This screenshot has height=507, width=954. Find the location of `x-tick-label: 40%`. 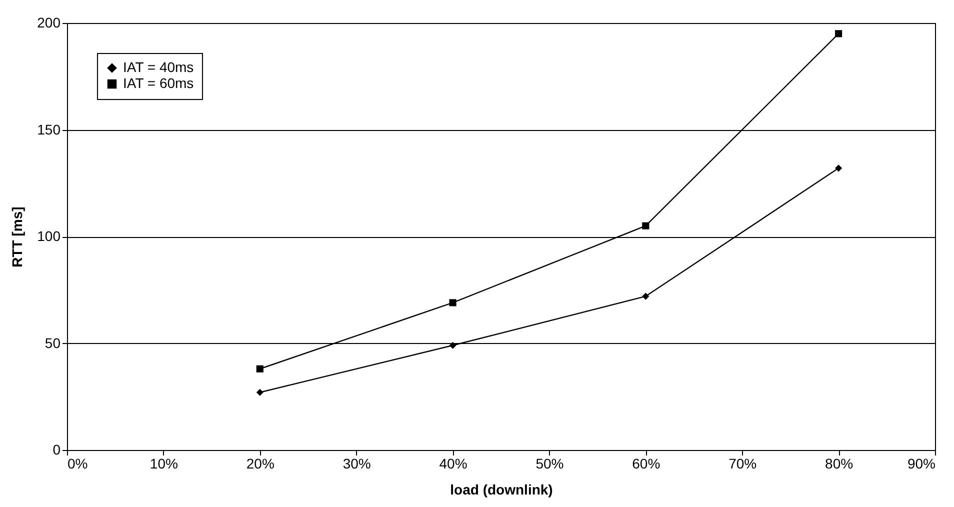

x-tick-label: 40% is located at coordinates (453, 464).